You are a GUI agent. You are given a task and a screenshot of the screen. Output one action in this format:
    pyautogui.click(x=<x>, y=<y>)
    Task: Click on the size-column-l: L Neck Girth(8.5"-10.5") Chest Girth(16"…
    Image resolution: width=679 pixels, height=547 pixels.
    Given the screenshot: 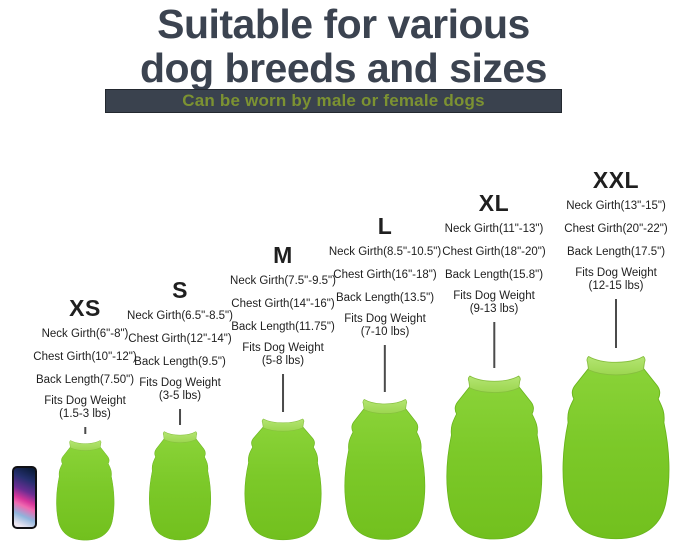 What is the action you would take?
    pyautogui.click(x=385, y=377)
    